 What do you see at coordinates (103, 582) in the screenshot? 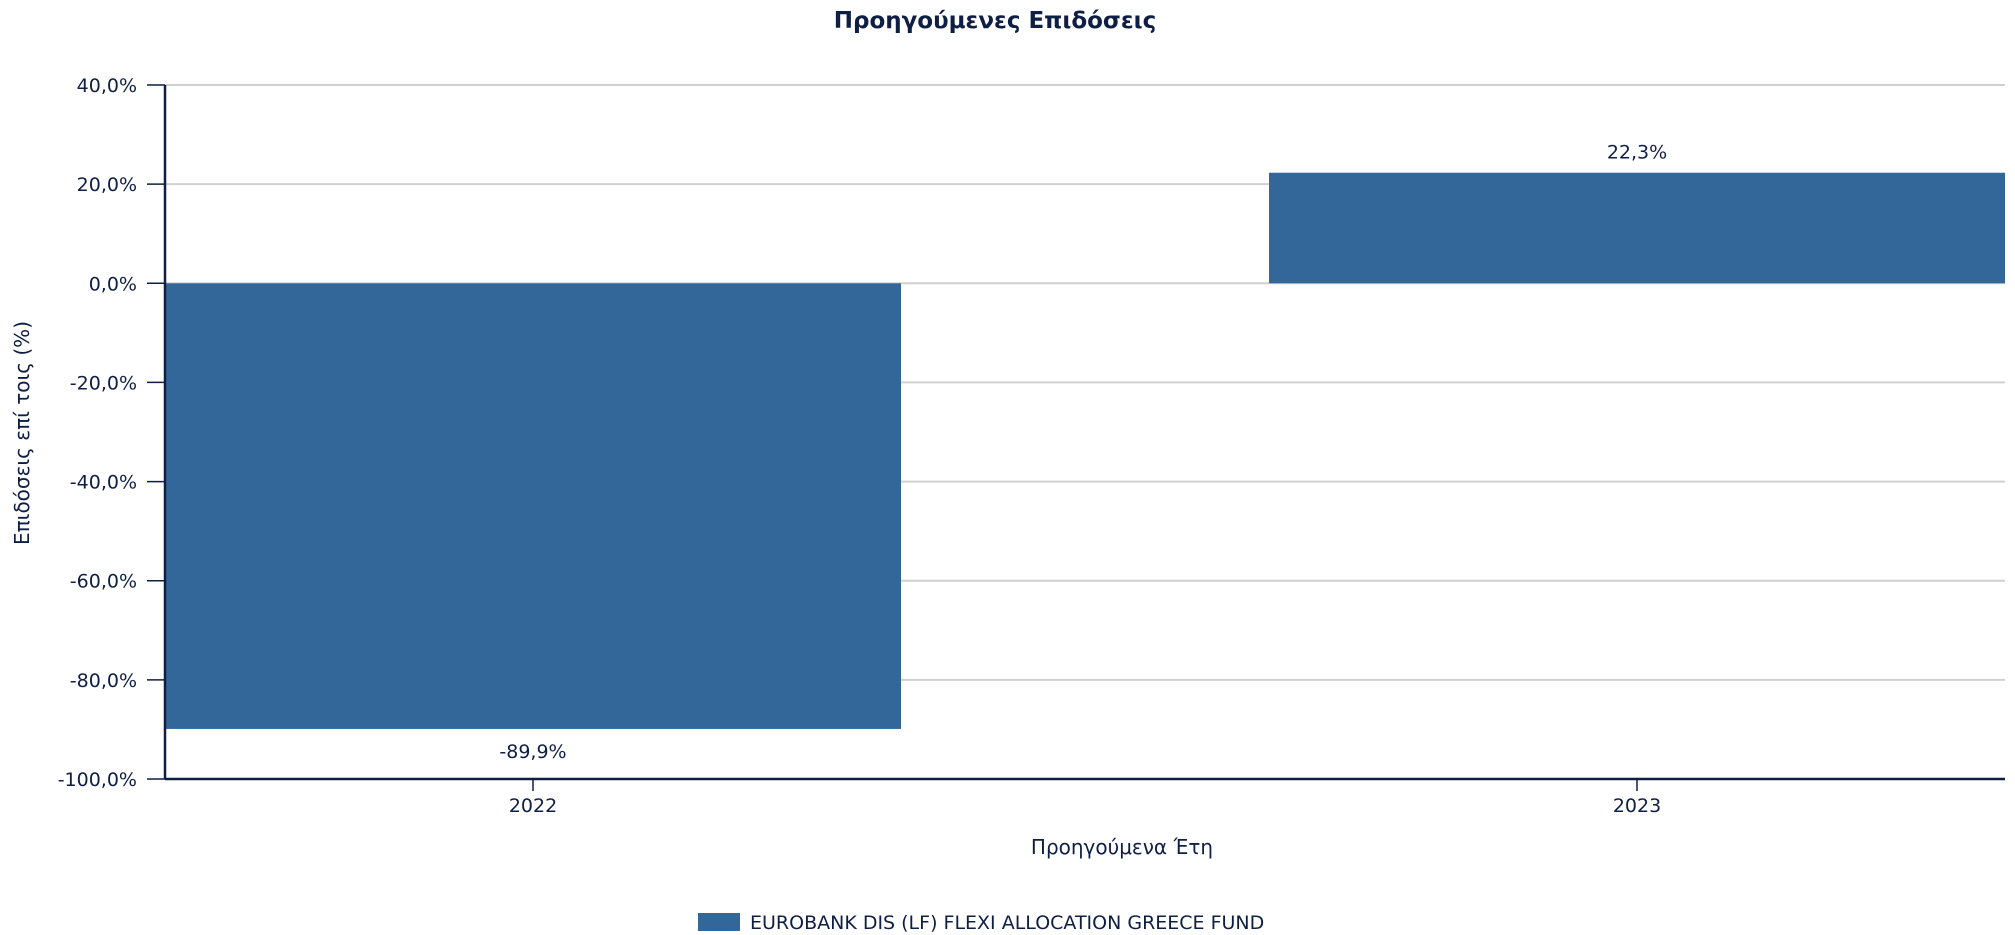
I see `y-tick-label: -60,0%` at bounding box center [103, 582].